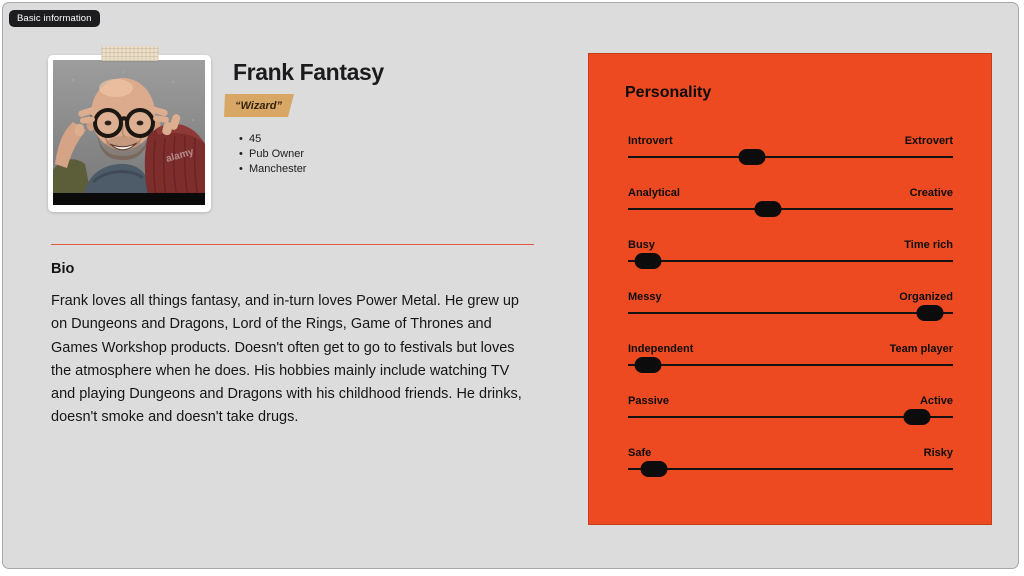 This screenshot has height=576, width=1024. I want to click on slider-row-introvert-extrovert: Introvert Extrovert, so click(790, 150).